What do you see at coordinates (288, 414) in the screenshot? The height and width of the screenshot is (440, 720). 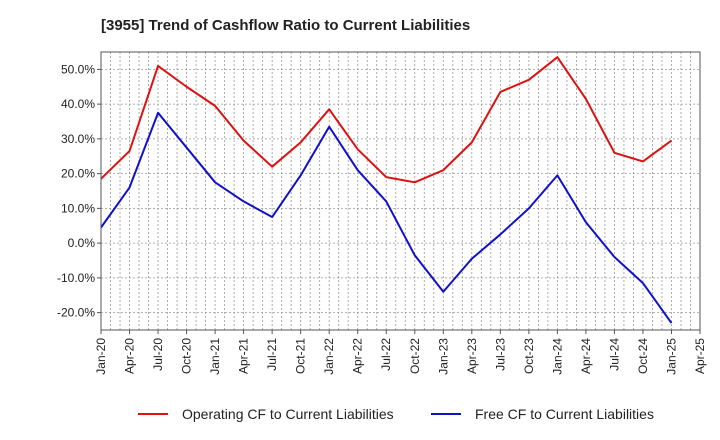 I see `legend-label: Operating CF to Current Liabilities` at bounding box center [288, 414].